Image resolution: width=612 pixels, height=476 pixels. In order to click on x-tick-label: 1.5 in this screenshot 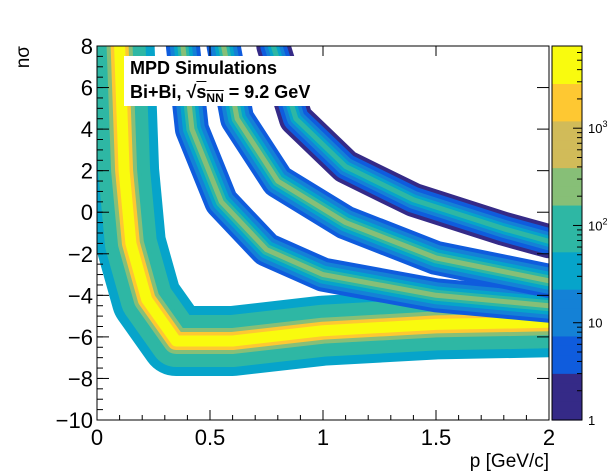, I will do `click(436, 437)`.